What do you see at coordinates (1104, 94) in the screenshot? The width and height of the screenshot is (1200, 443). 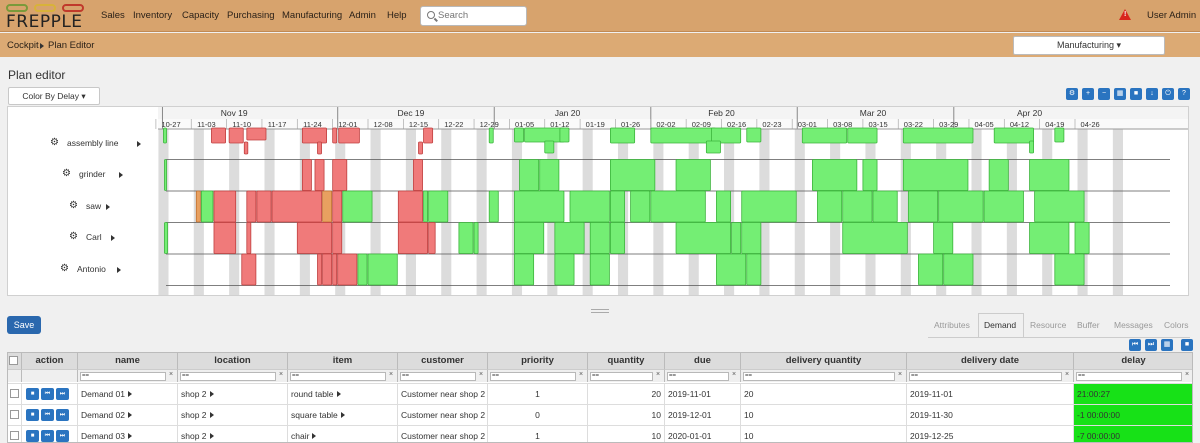 I see `zoom-out-icon: −` at bounding box center [1104, 94].